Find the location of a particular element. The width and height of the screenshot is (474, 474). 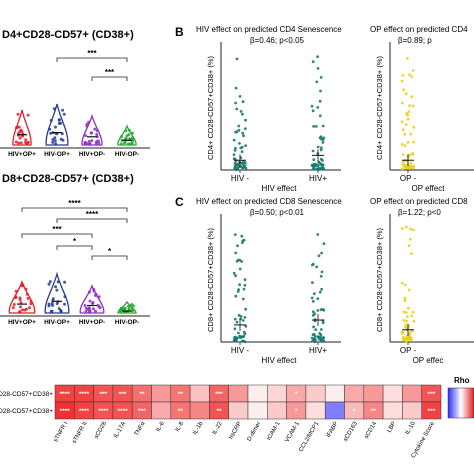

heatmap-column-label: sCD163 is located at coordinates (351, 431).